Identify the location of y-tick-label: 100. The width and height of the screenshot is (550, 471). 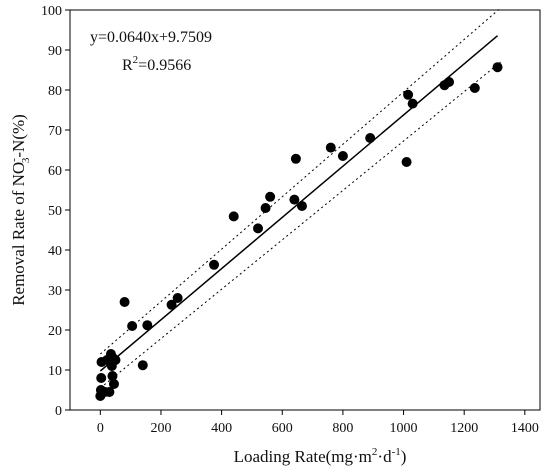
(51, 11).